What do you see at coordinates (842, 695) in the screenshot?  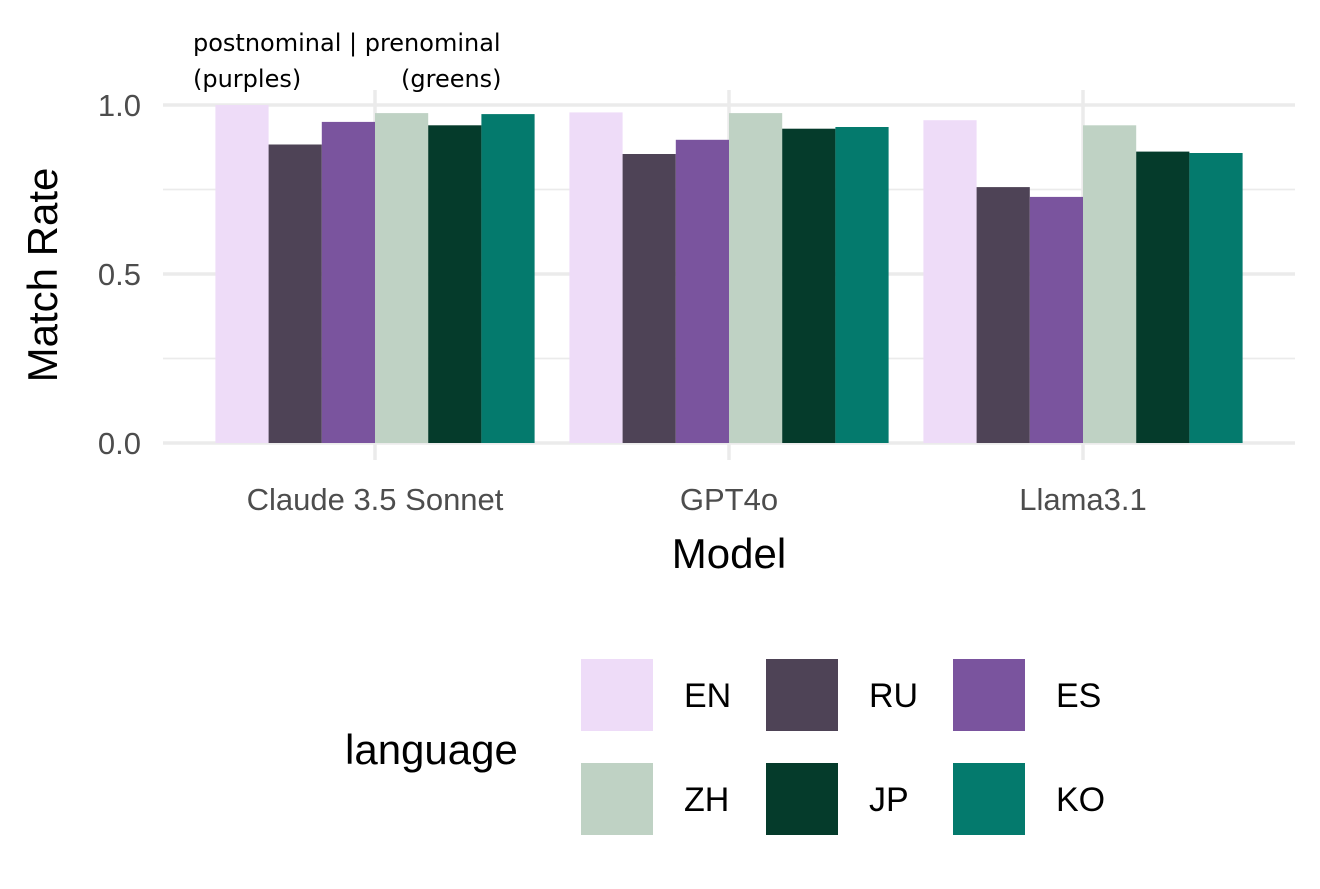 I see `legend-item-ru: RU` at bounding box center [842, 695].